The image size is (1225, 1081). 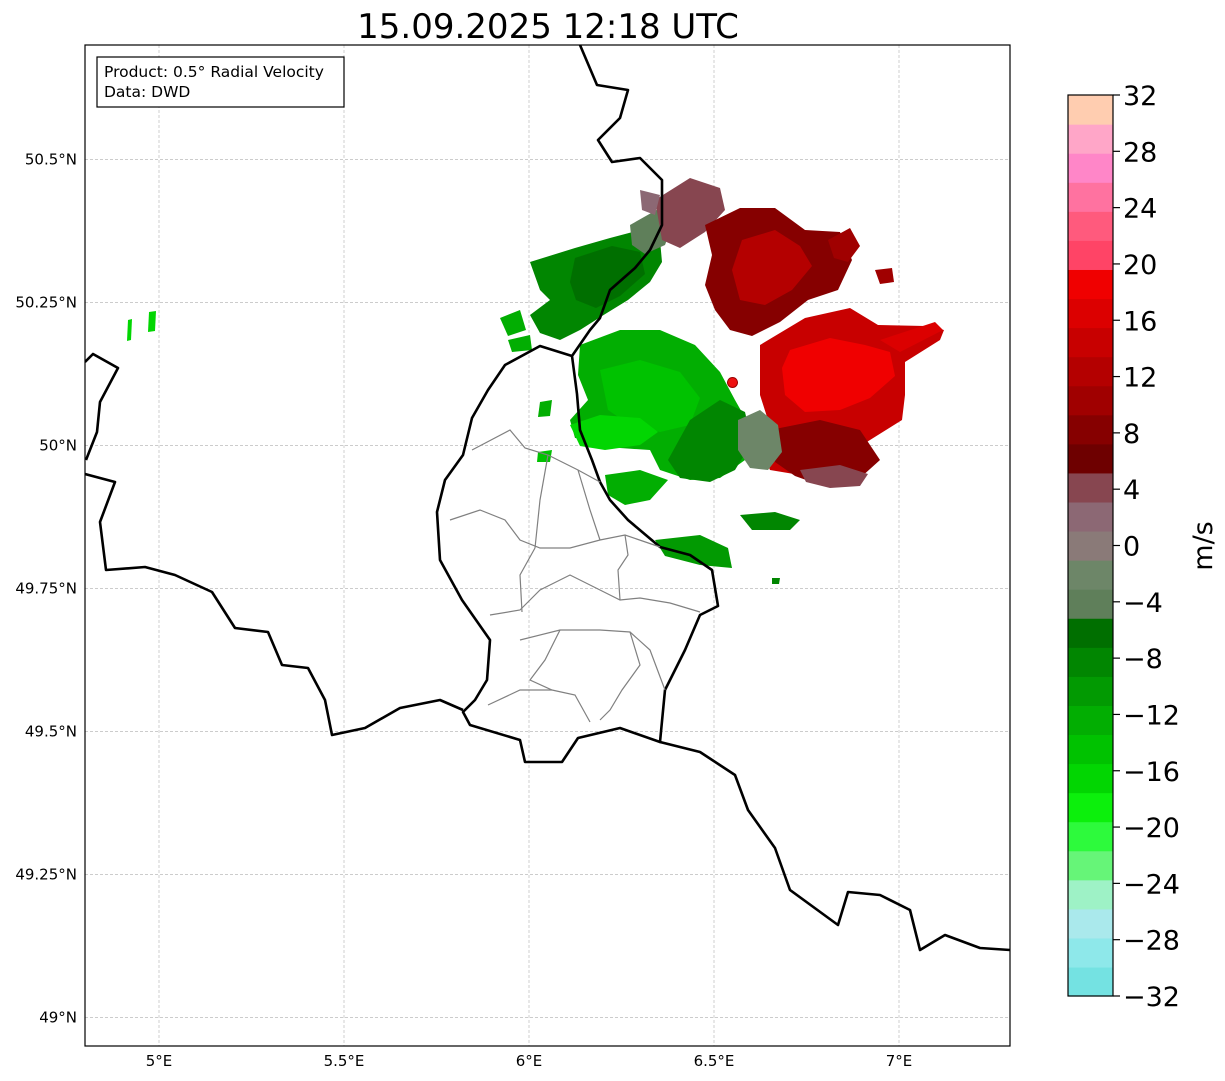 What do you see at coordinates (1140, 96) in the screenshot?
I see `colorbar-tick-label: 32` at bounding box center [1140, 96].